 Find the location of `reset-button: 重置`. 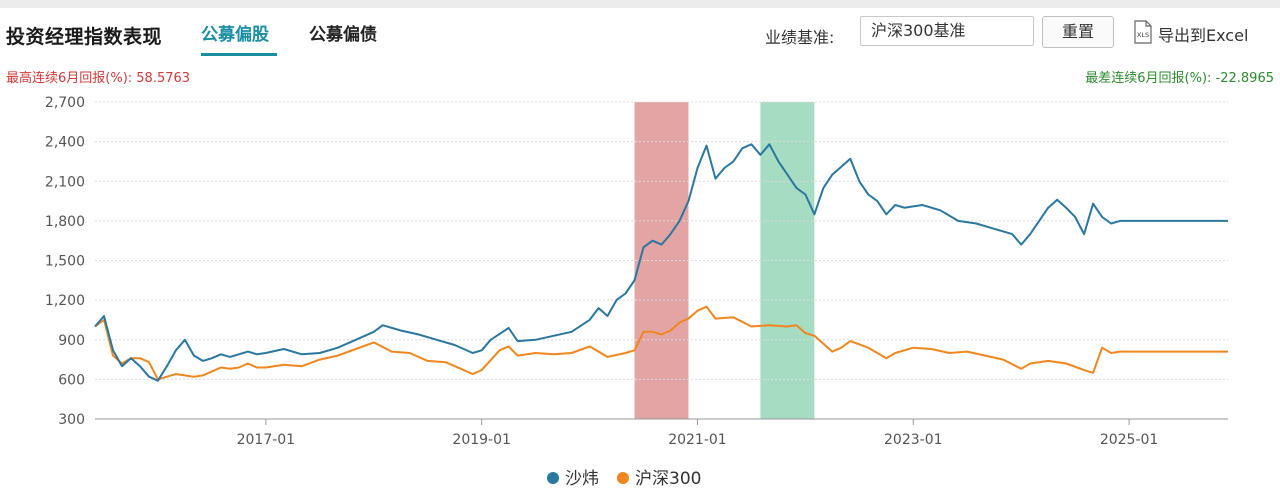

reset-button: 重置 is located at coordinates (1078, 32).